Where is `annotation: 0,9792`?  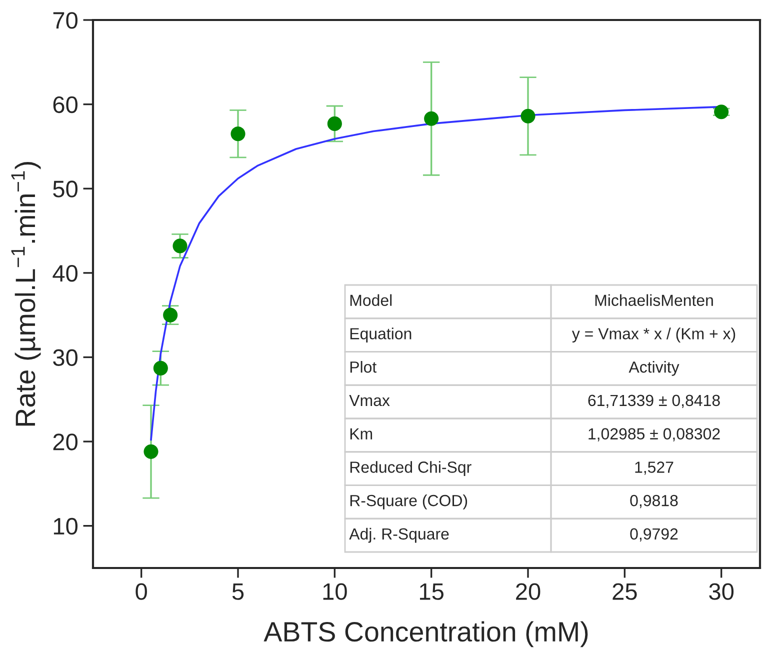
annotation: 0,9792 is located at coordinates (654, 535).